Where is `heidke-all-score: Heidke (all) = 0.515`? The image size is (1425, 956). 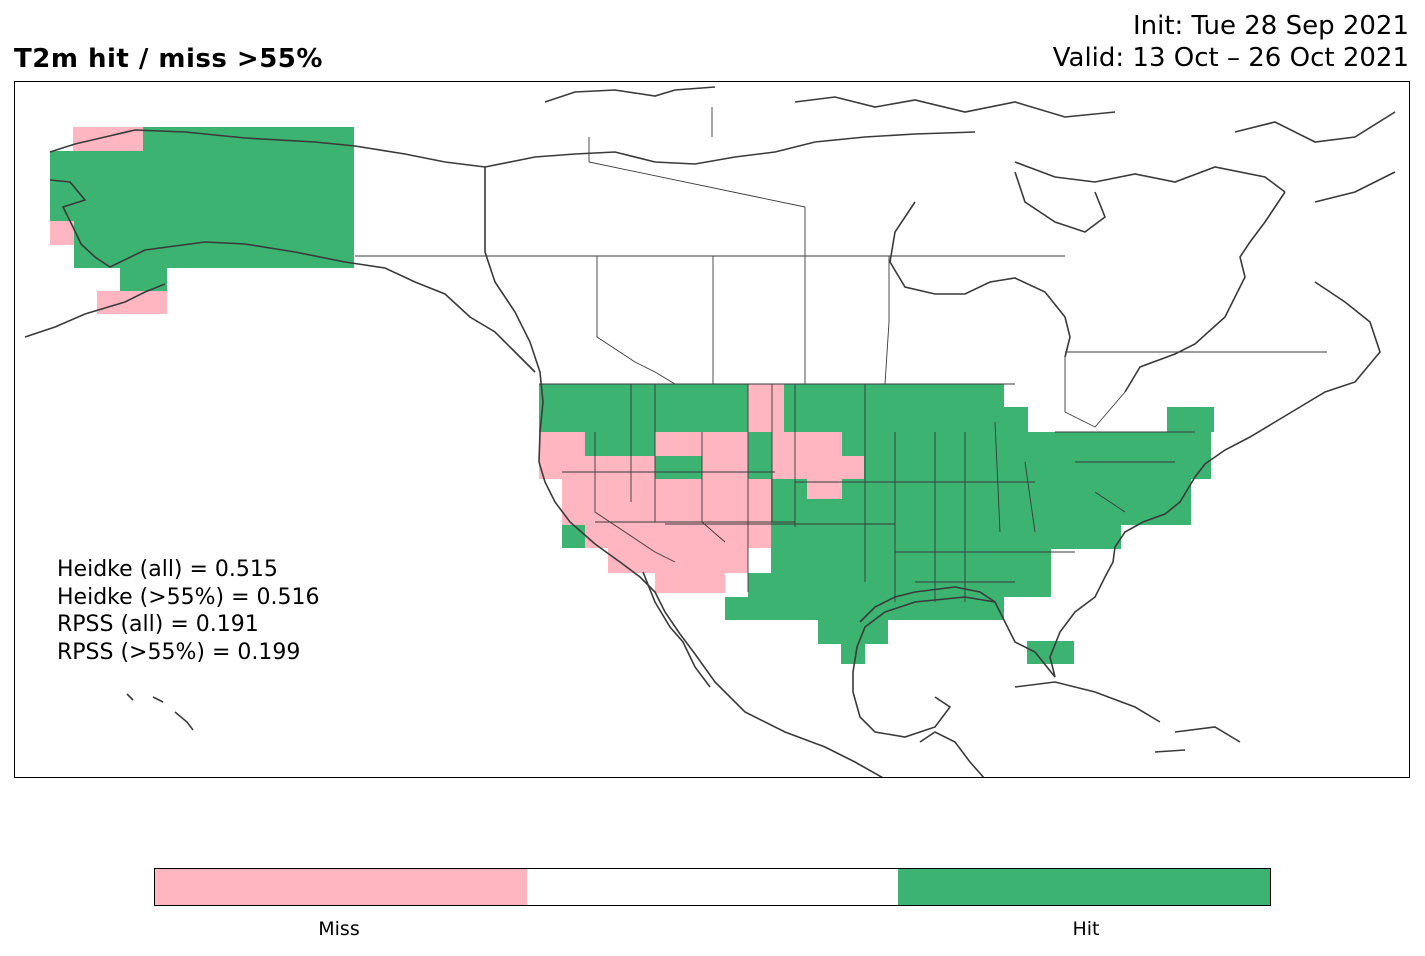
heidke-all-score: Heidke (all) = 0.515 is located at coordinates (167, 569).